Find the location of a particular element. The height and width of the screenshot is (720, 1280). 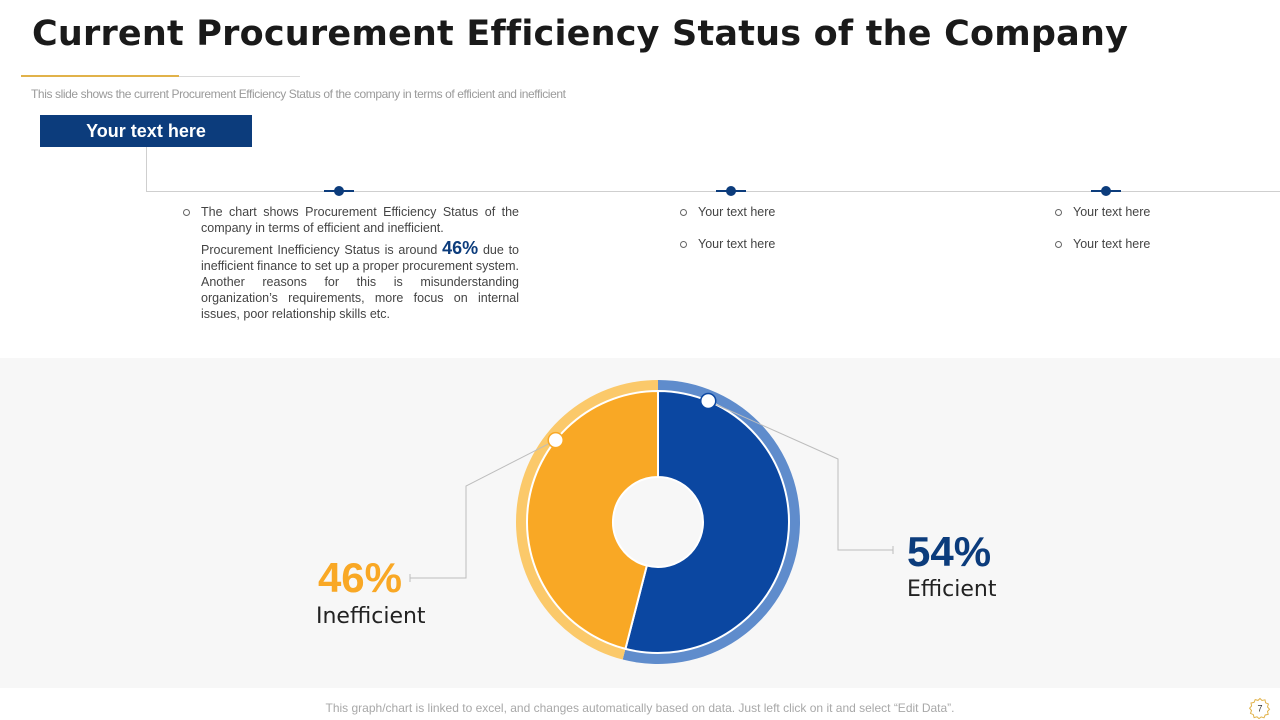

text-column-3: Your text here Your text here is located at coordinates (1155, 236).